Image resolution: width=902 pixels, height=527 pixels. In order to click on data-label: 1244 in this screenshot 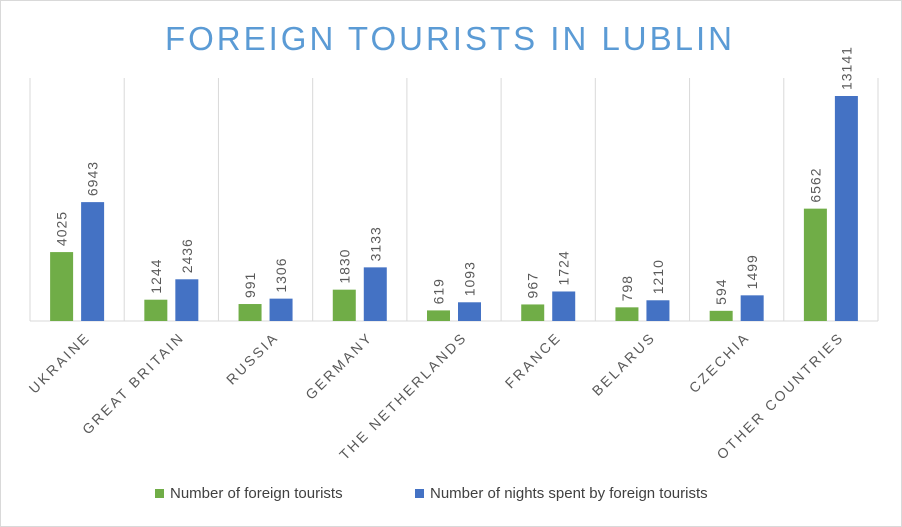, I will do `click(156, 276)`.